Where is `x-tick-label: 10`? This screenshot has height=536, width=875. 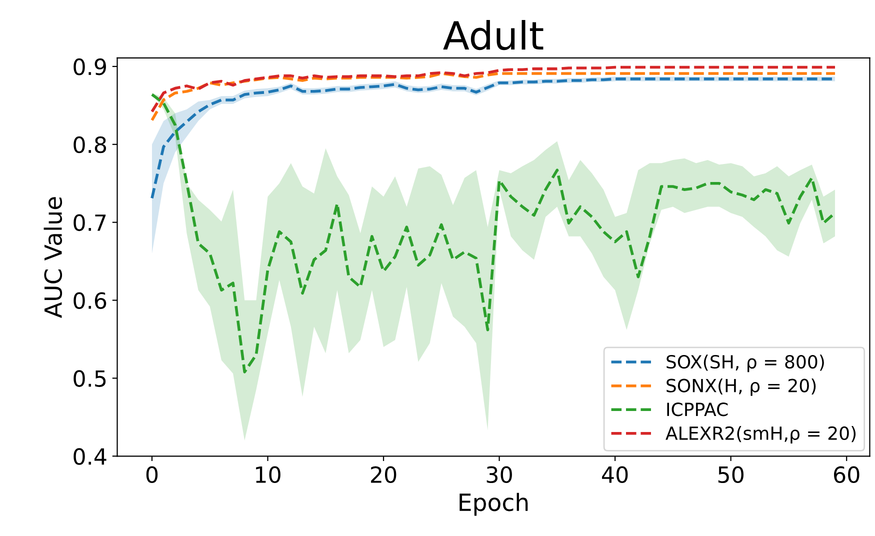 x-tick-label: 10 is located at coordinates (268, 475).